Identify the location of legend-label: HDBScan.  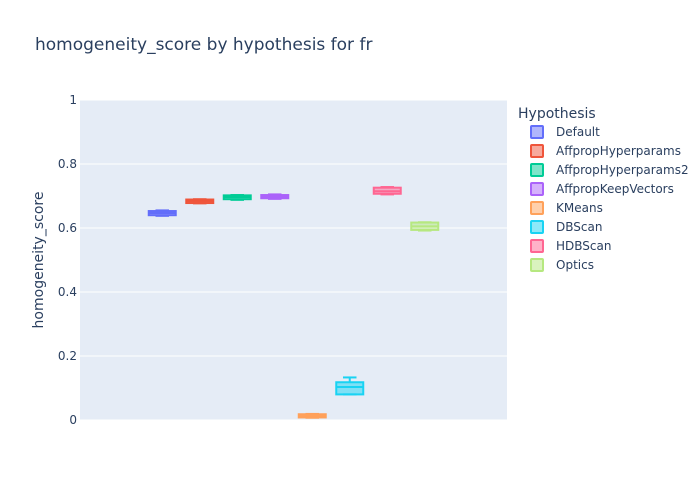
(583, 246).